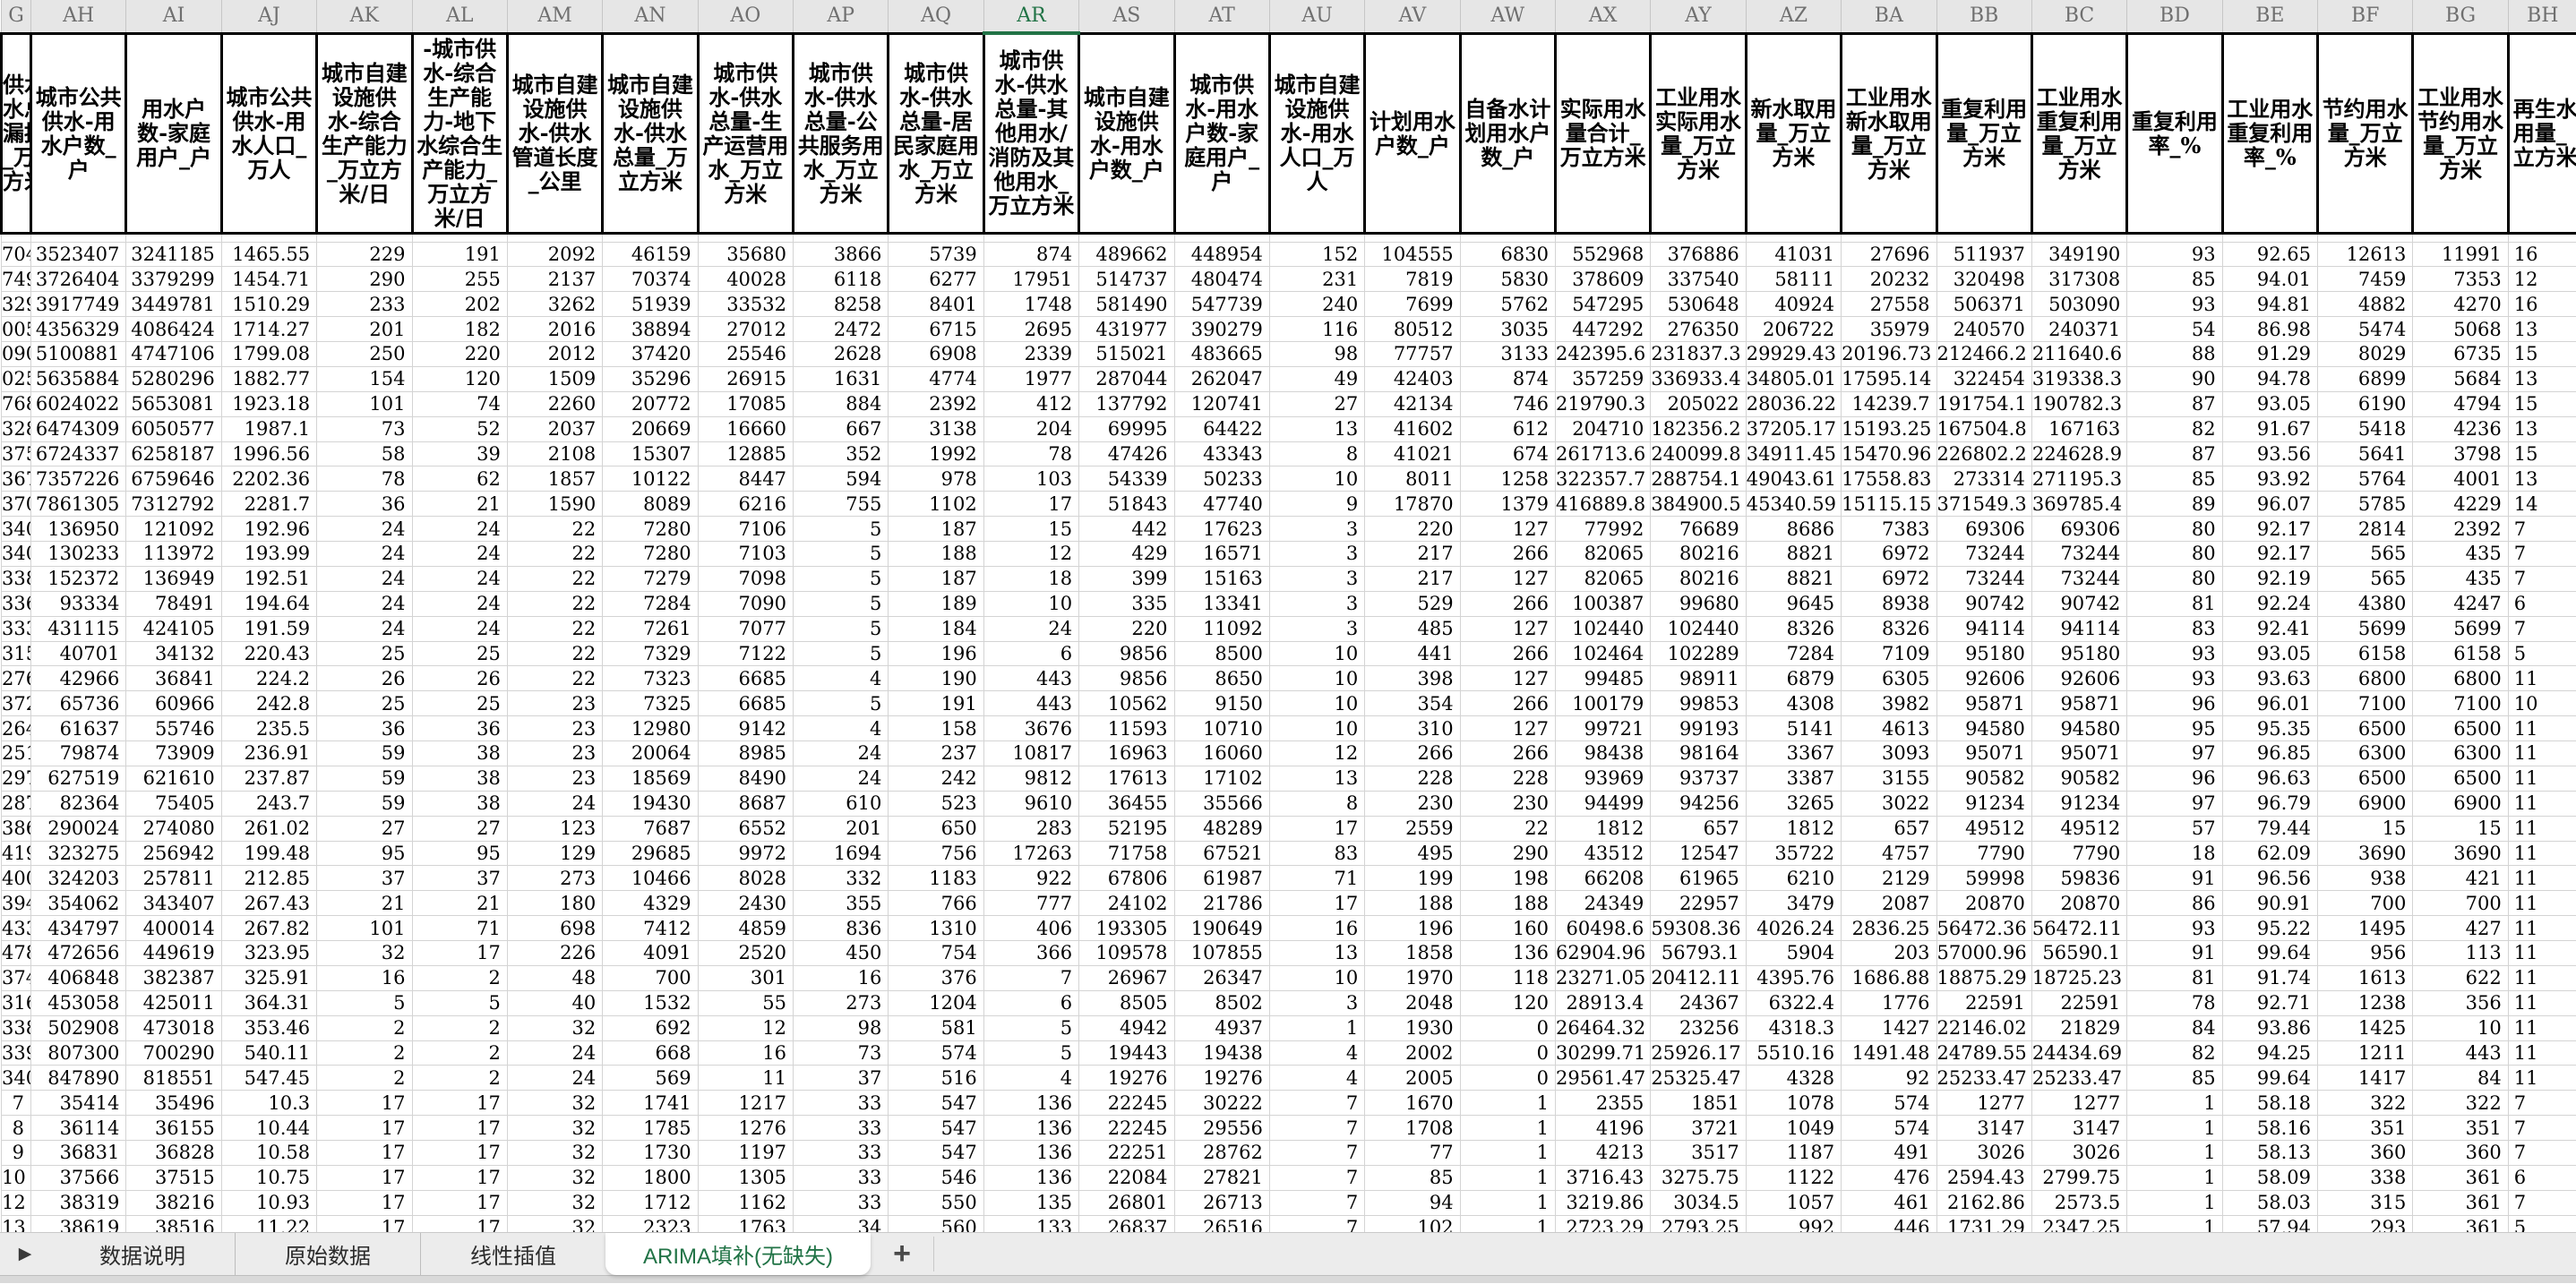  Describe the element at coordinates (1126, 404) in the screenshot. I see `cell: 137792` at that location.